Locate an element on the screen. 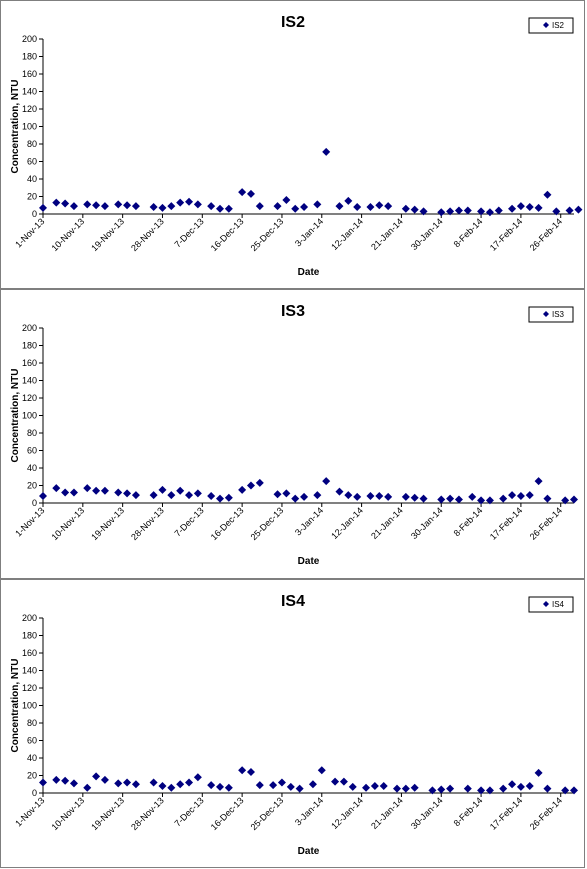  y-tick-label: 20 is located at coordinates (32, 486).